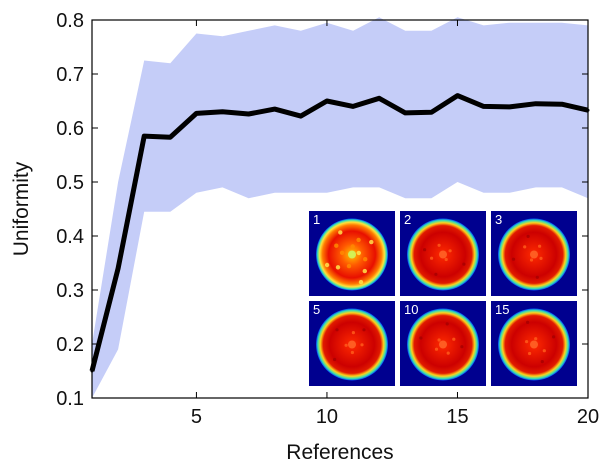 This screenshot has height=464, width=604. What do you see at coordinates (70, 345) in the screenshot?
I see `y-tick-label: 0.2` at bounding box center [70, 345].